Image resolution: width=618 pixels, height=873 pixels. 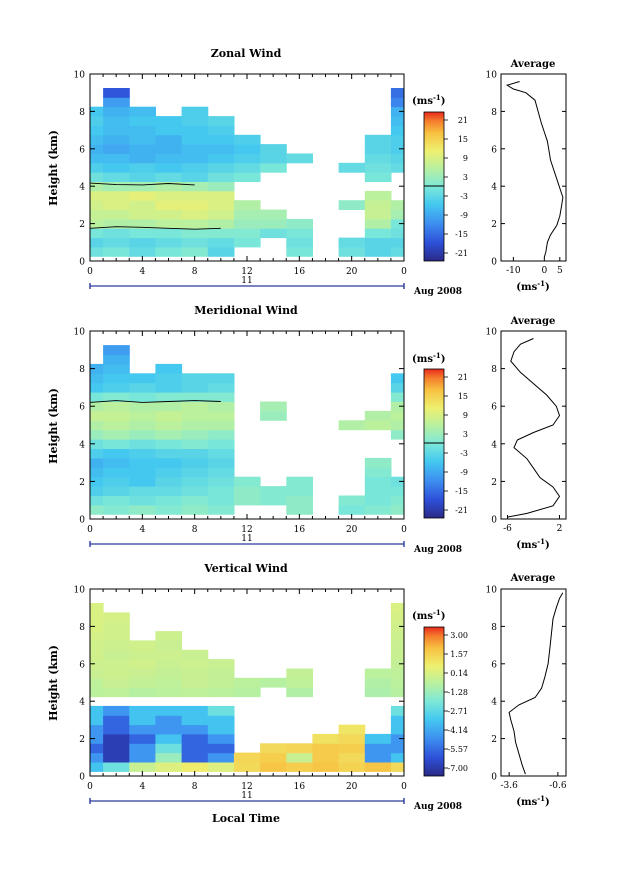 What do you see at coordinates (544, 271) in the screenshot?
I see `profile-x-tick-label: 0` at bounding box center [544, 271].